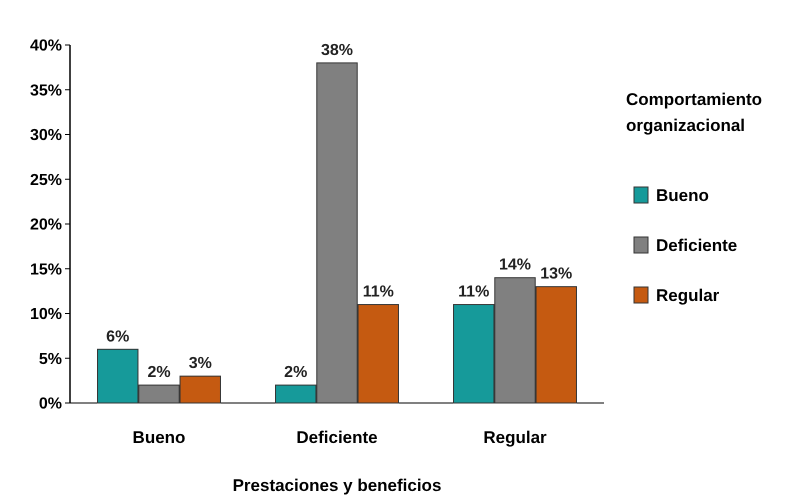  I want to click on legend-label: Bueno, so click(682, 195).